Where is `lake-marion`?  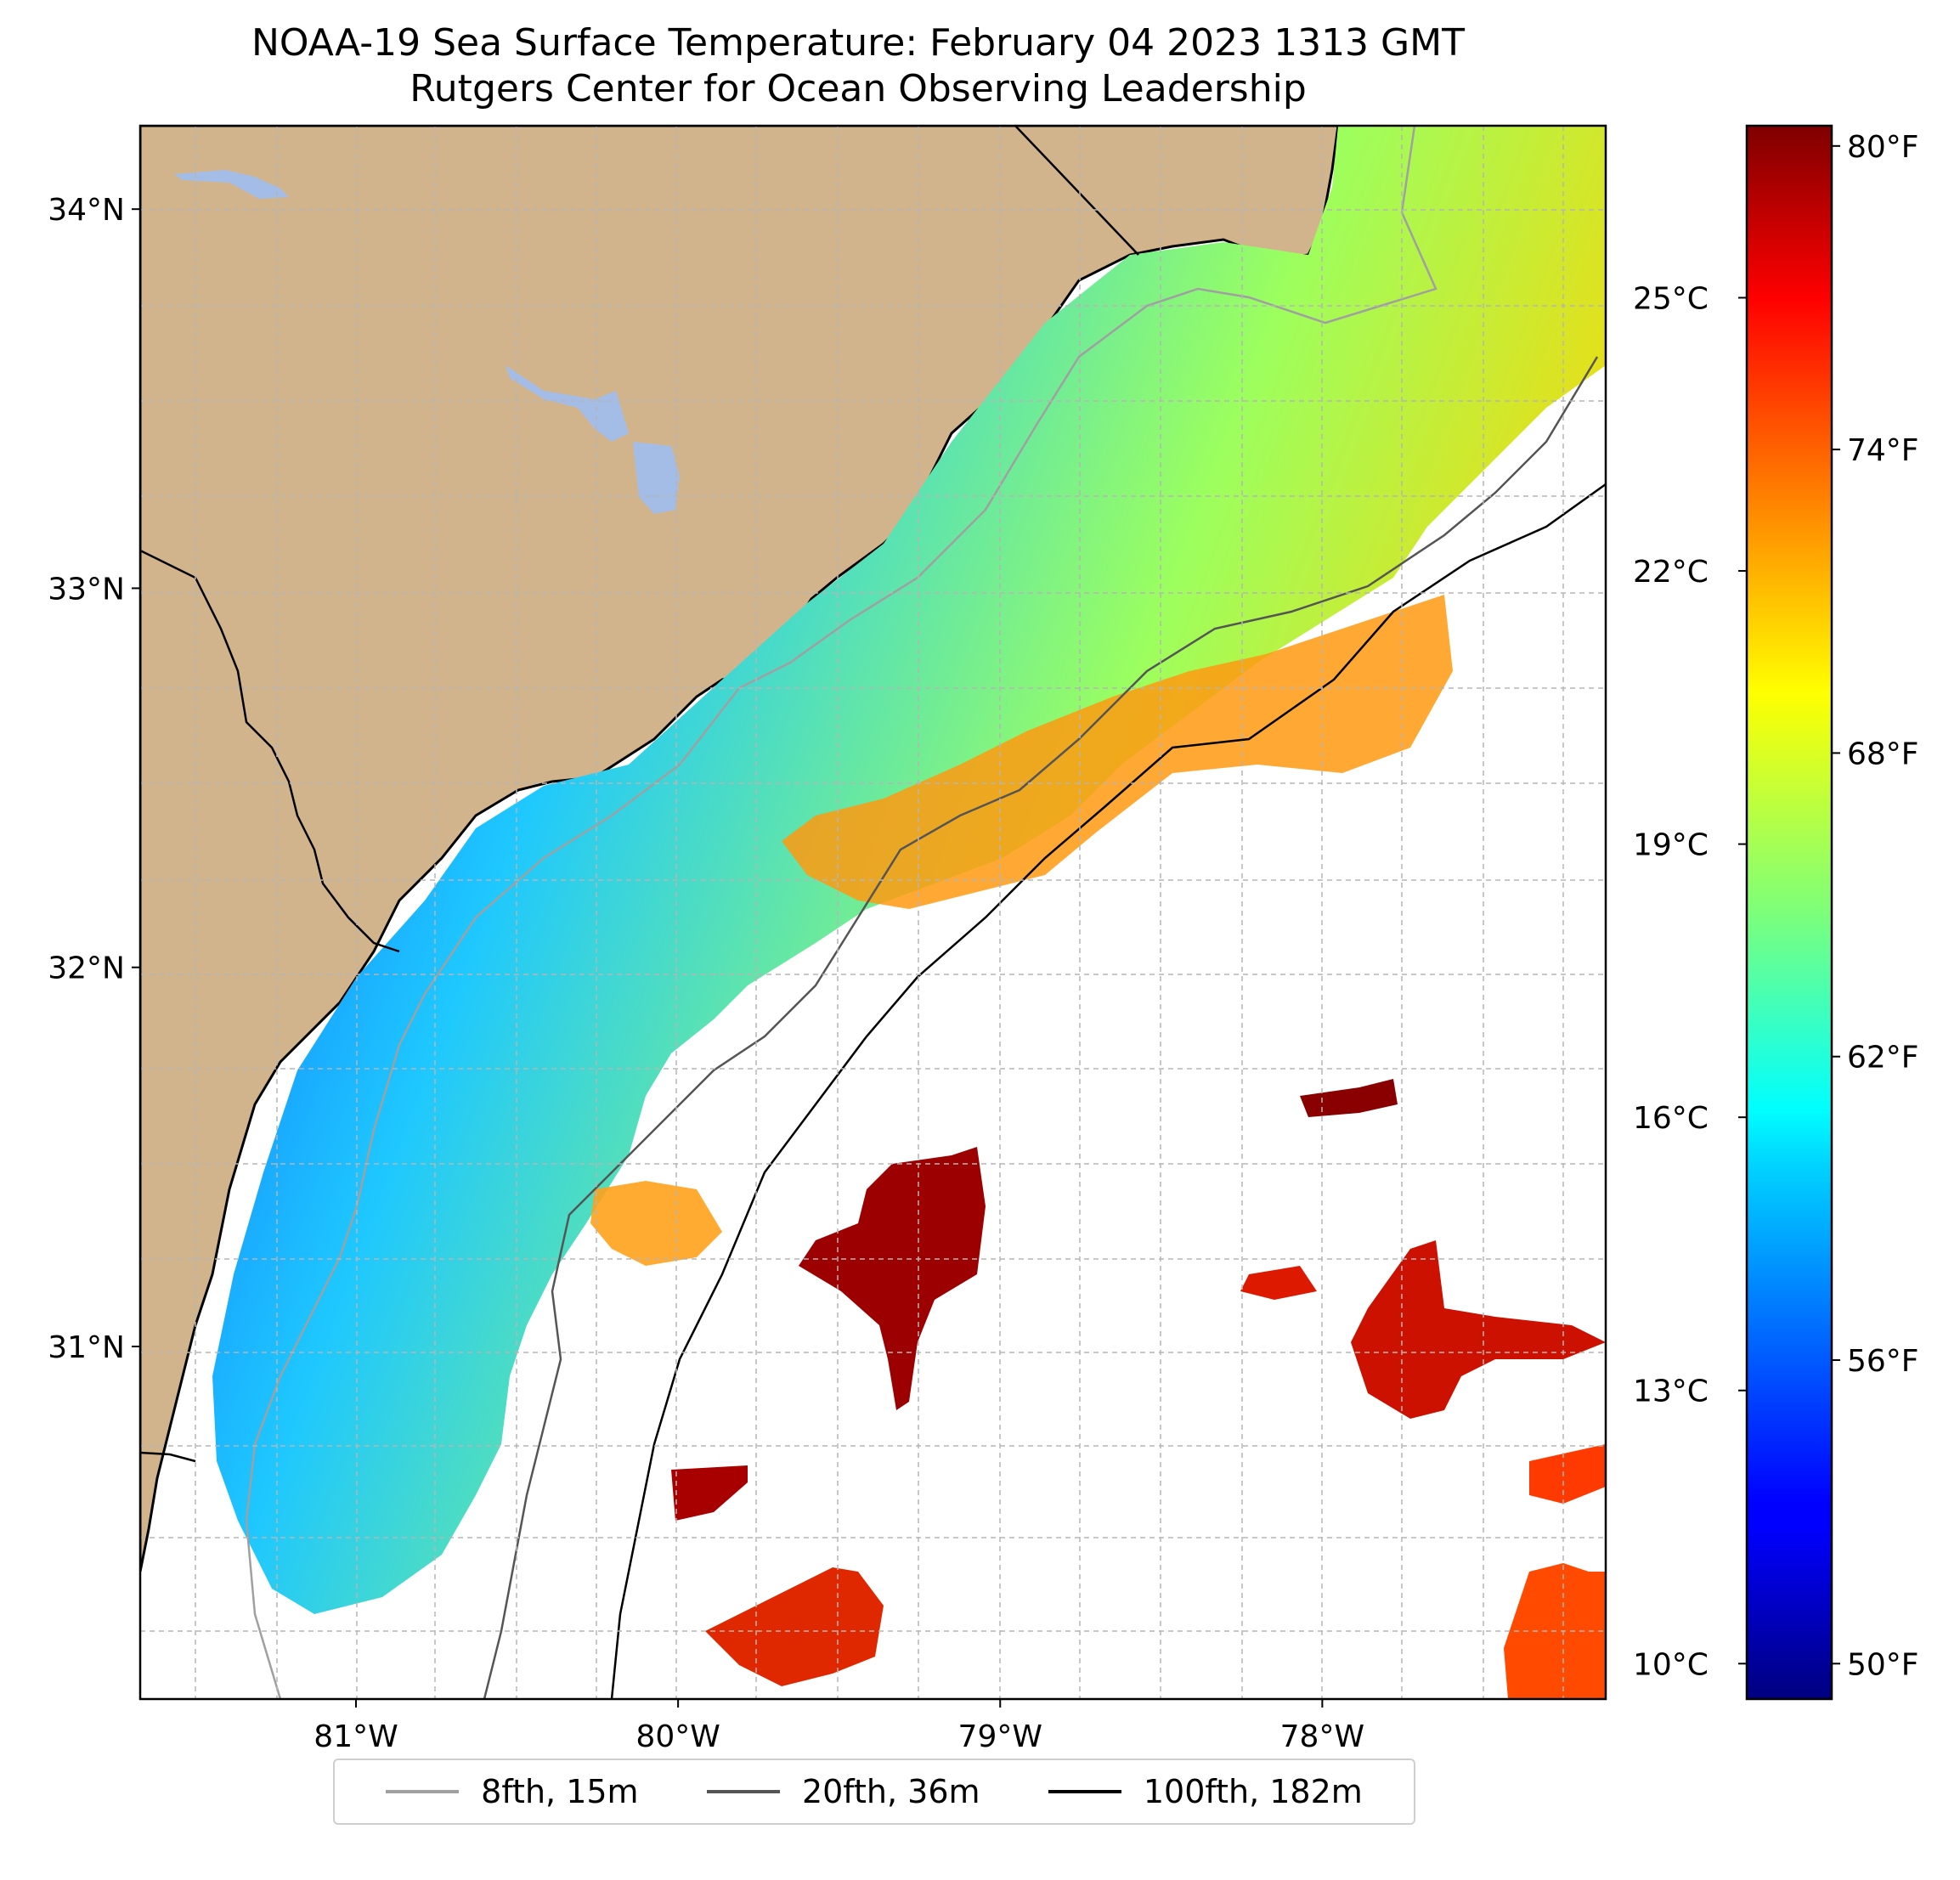 lake-marion is located at coordinates (567, 404).